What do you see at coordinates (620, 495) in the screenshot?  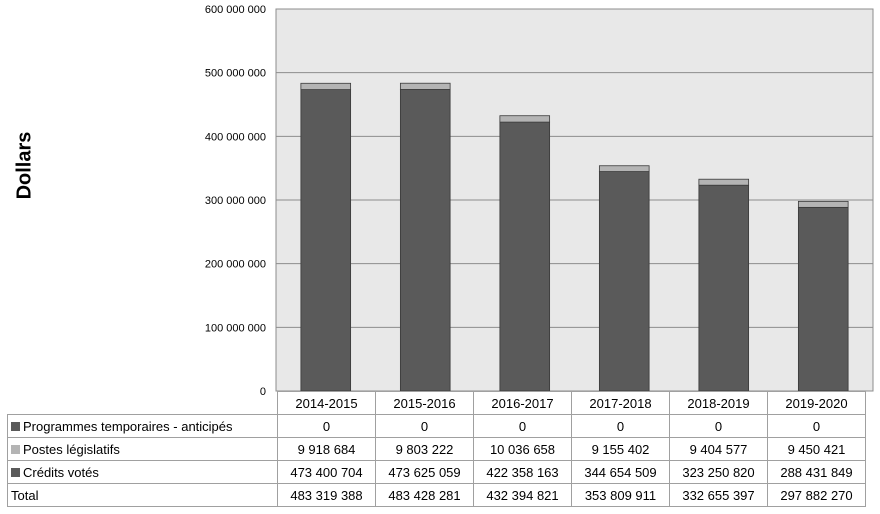 I see `table-cell: 353 809 911` at bounding box center [620, 495].